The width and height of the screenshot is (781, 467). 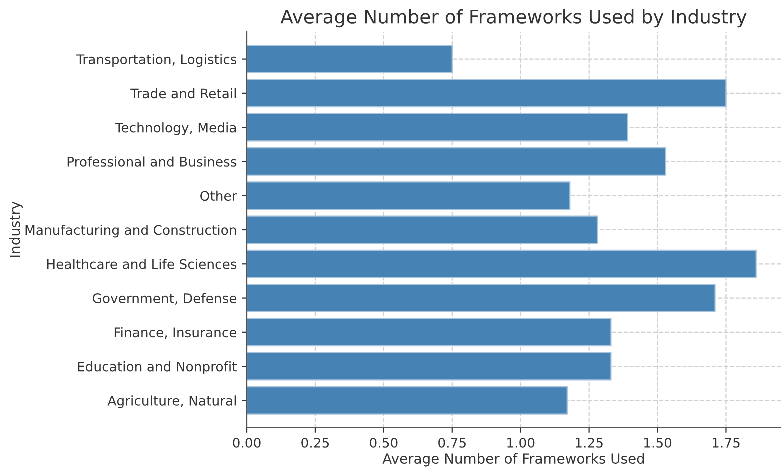 I want to click on x-tick-label: 1.00, so click(x=521, y=443).